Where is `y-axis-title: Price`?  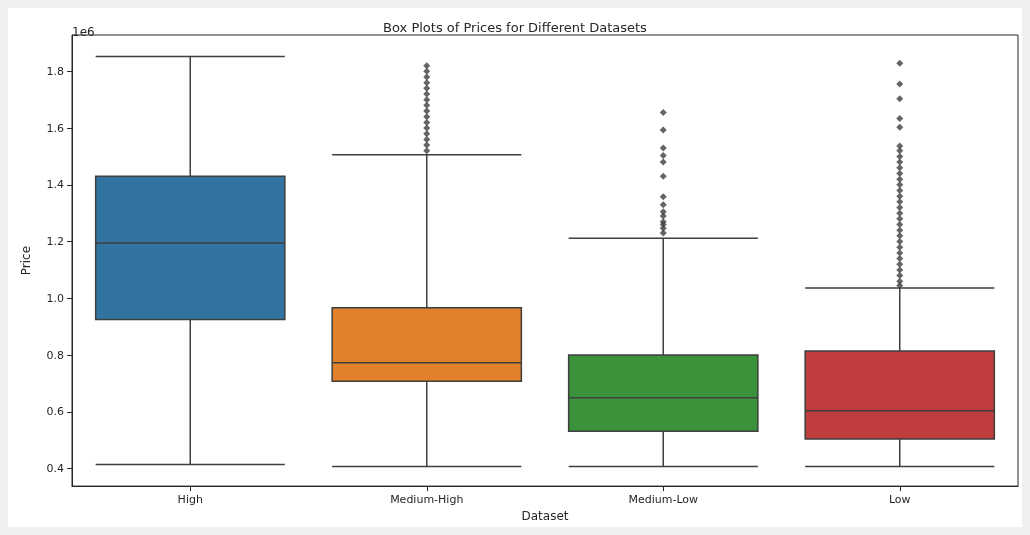
y-axis-title: Price is located at coordinates (26, 260).